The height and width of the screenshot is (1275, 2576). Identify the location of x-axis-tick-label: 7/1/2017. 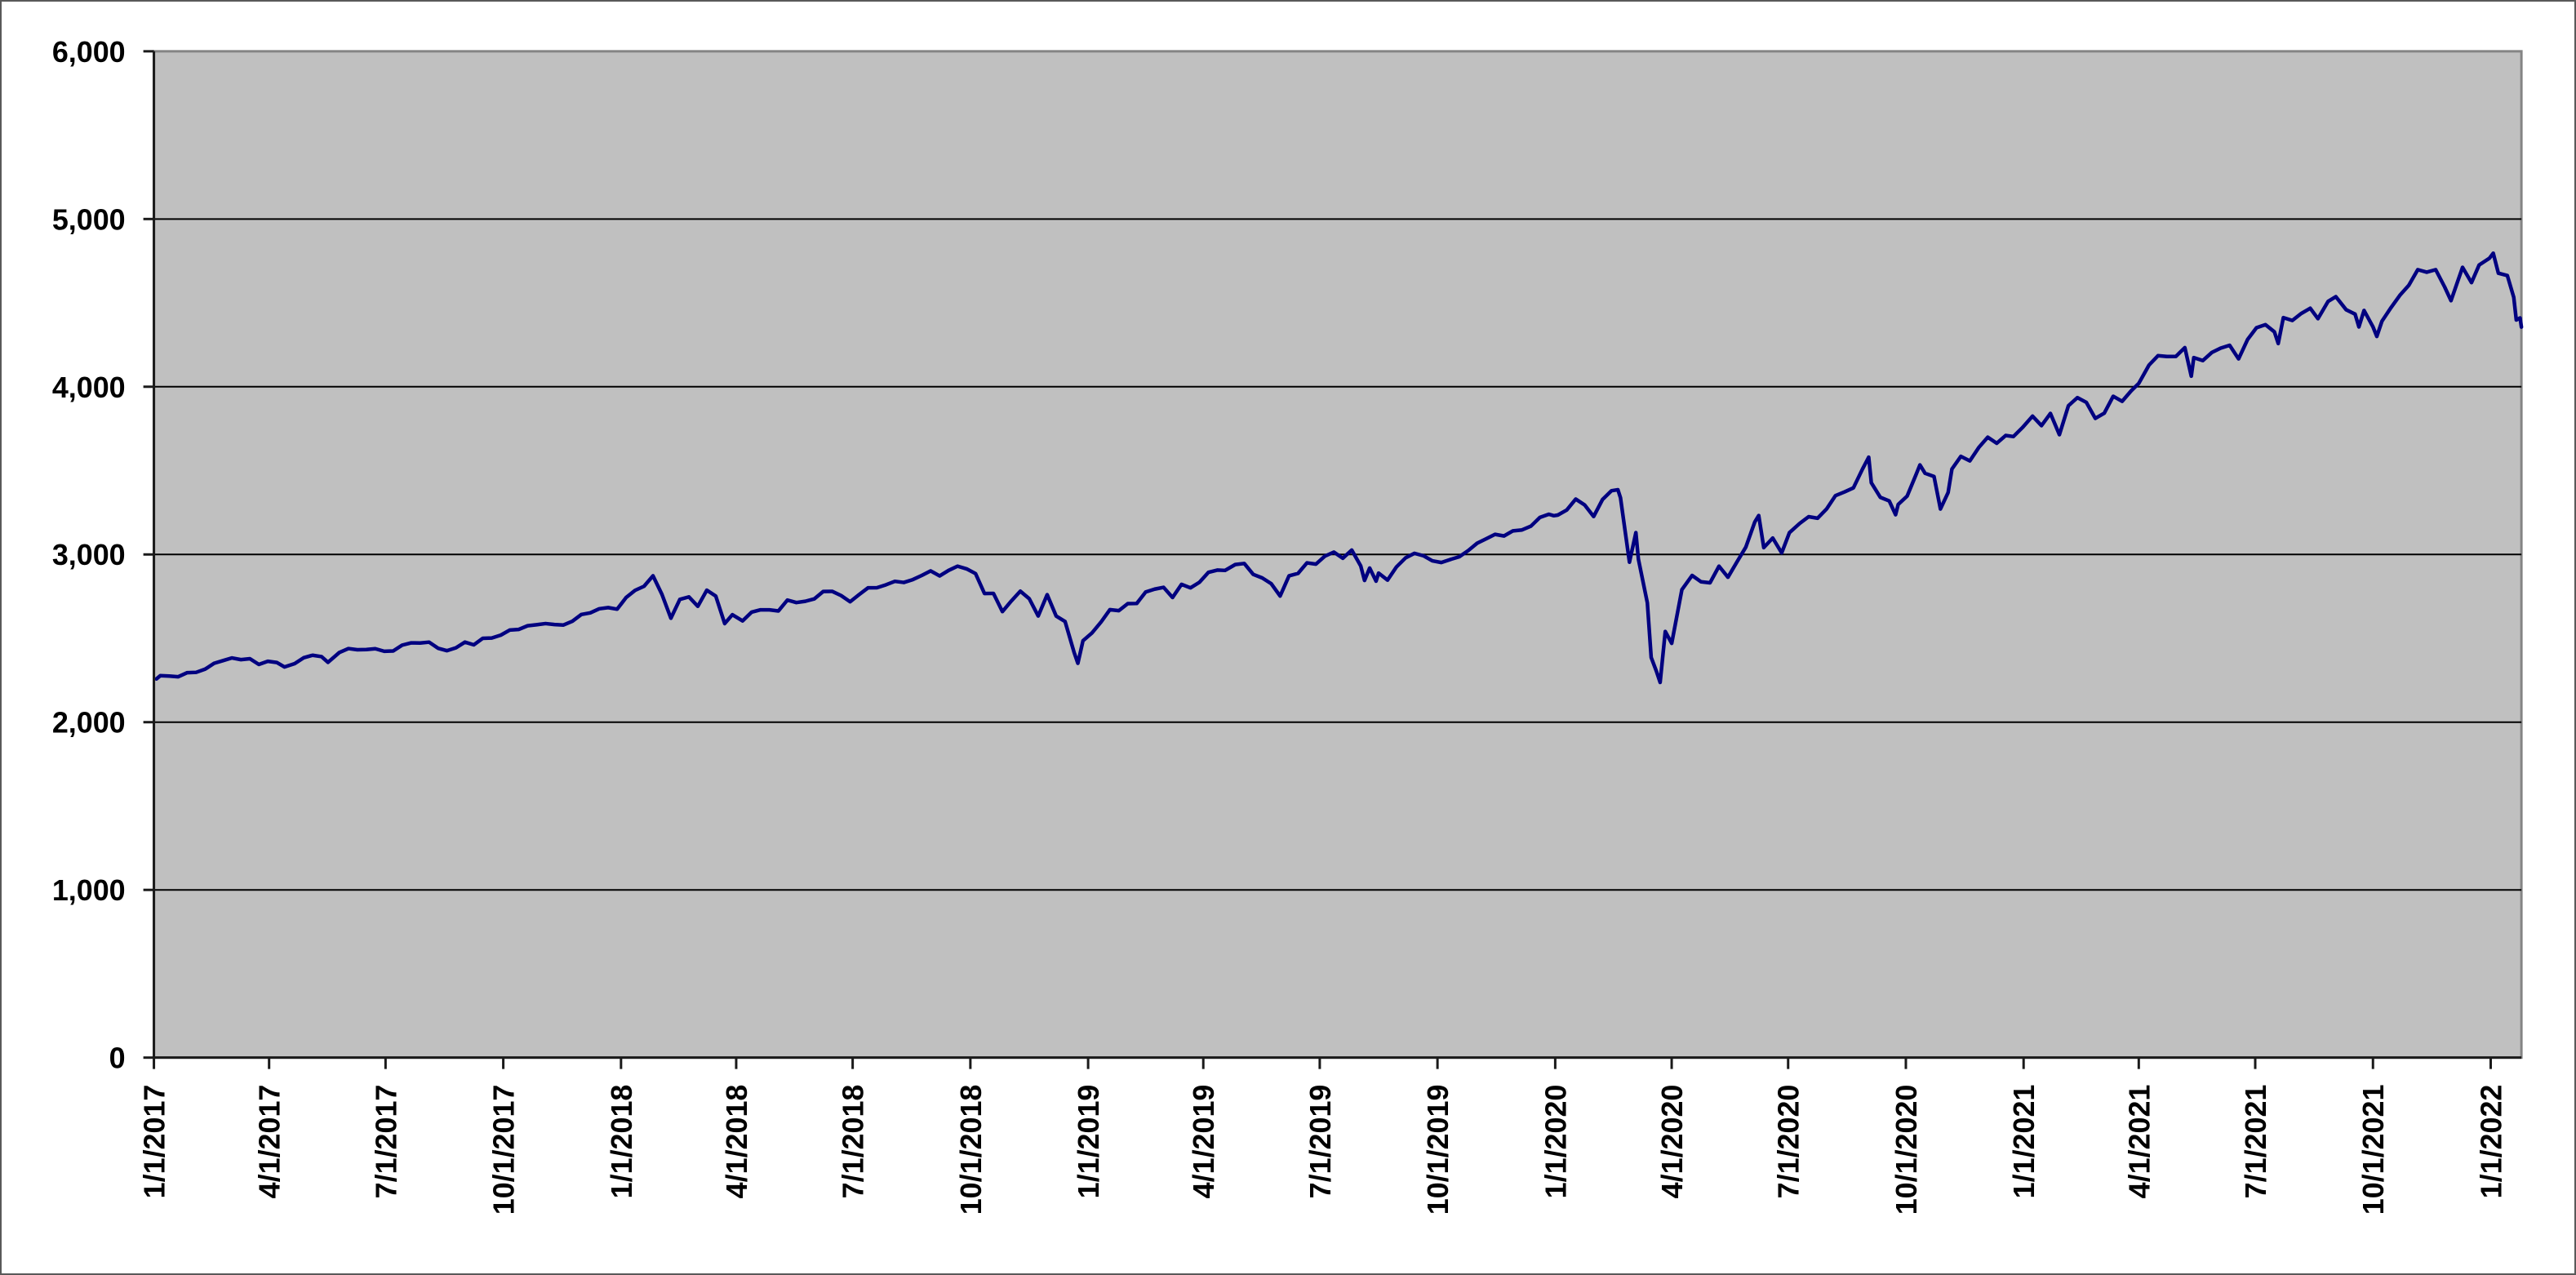
(386, 1142).